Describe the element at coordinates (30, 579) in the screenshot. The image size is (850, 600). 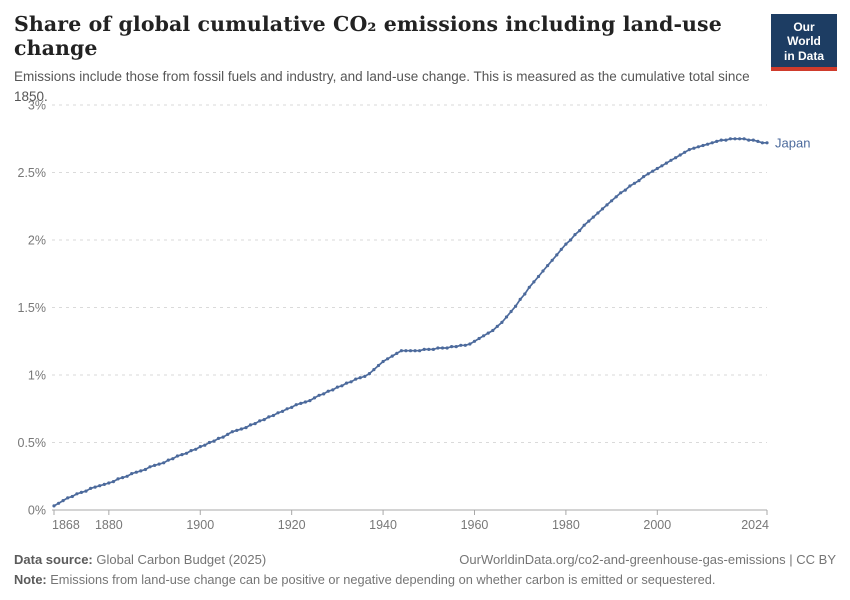
I see `note-label: Note:` at that location.